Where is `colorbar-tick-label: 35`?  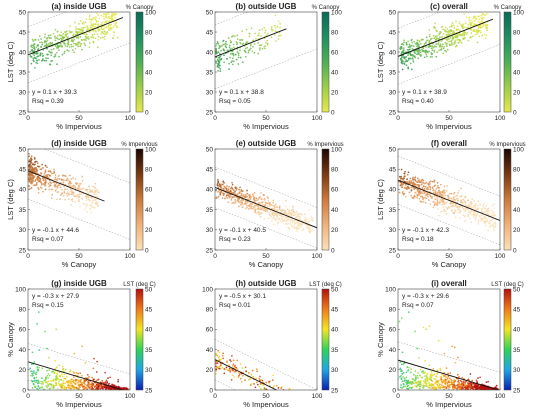
colorbar-tick-label: 35 is located at coordinates (517, 350).